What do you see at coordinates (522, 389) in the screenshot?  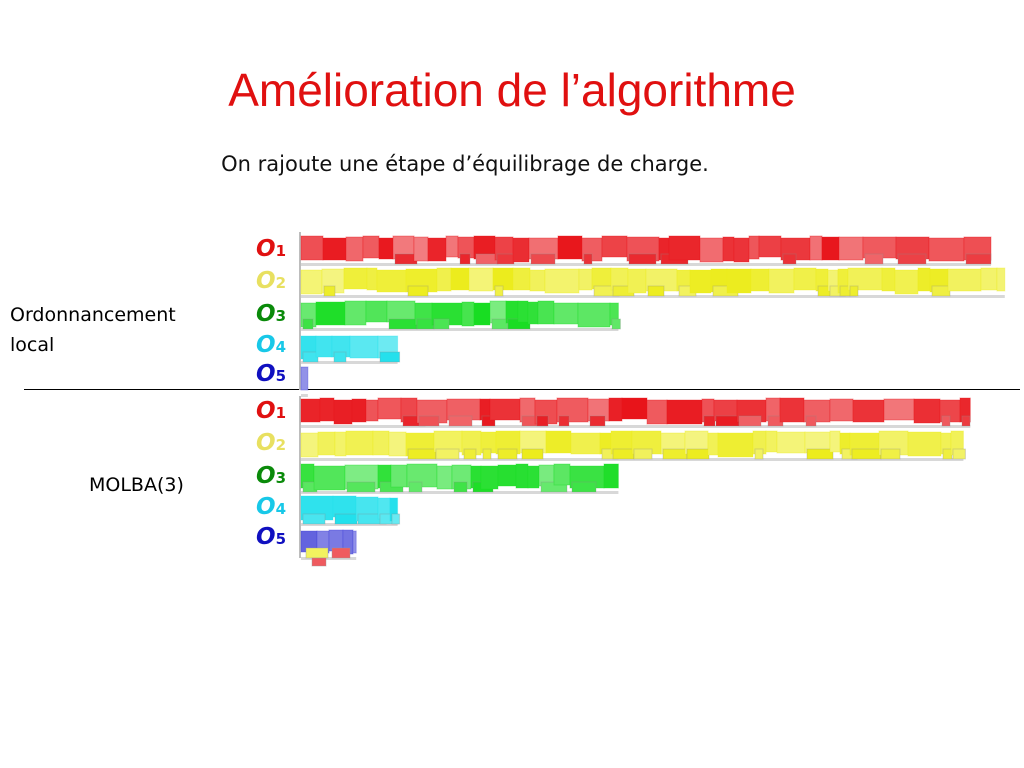 I see `section-divider` at bounding box center [522, 389].